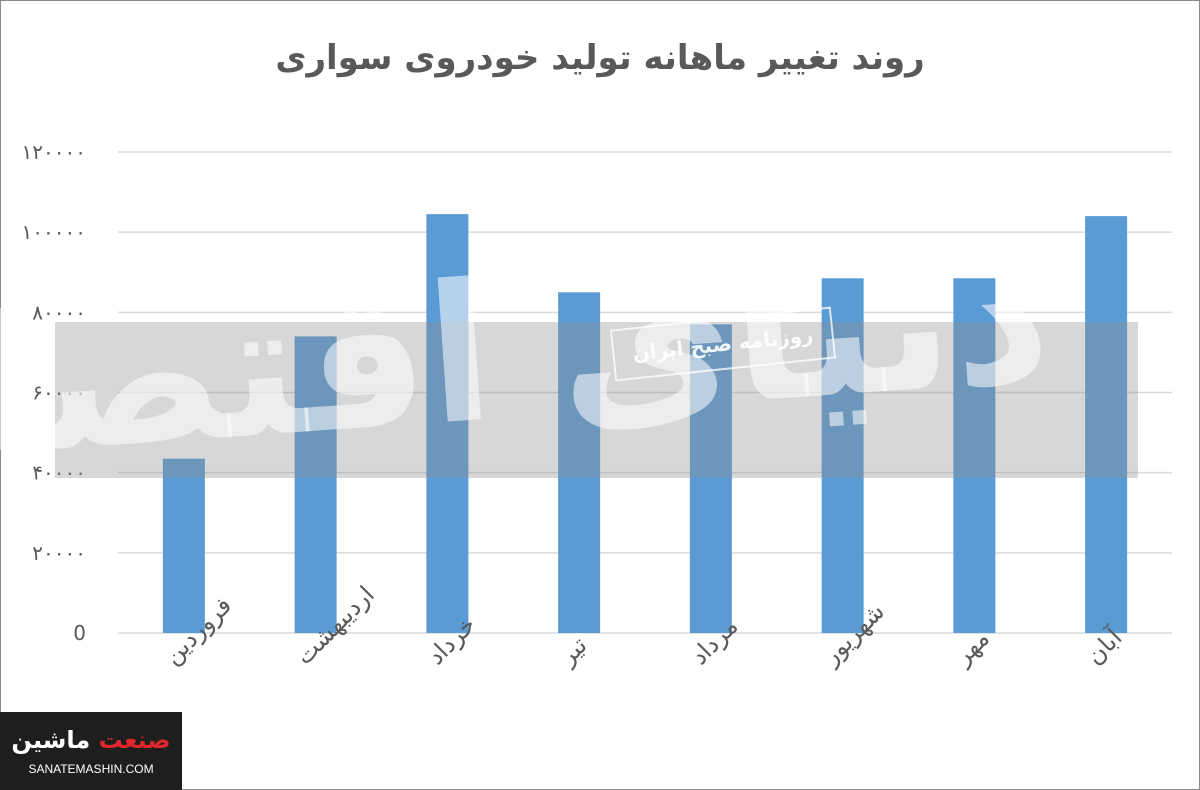 The width and height of the screenshot is (1200, 790). I want to click on publisher-logo: صنعت ماشین SANATEMASHIN.COM, so click(91, 751).